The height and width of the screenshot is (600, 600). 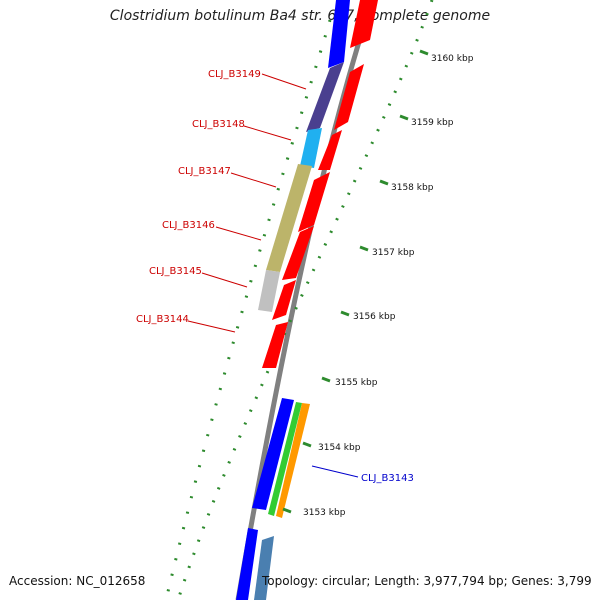 What do you see at coordinates (412, 188) in the screenshot?
I see `tick-label: 3158 kbp` at bounding box center [412, 188].